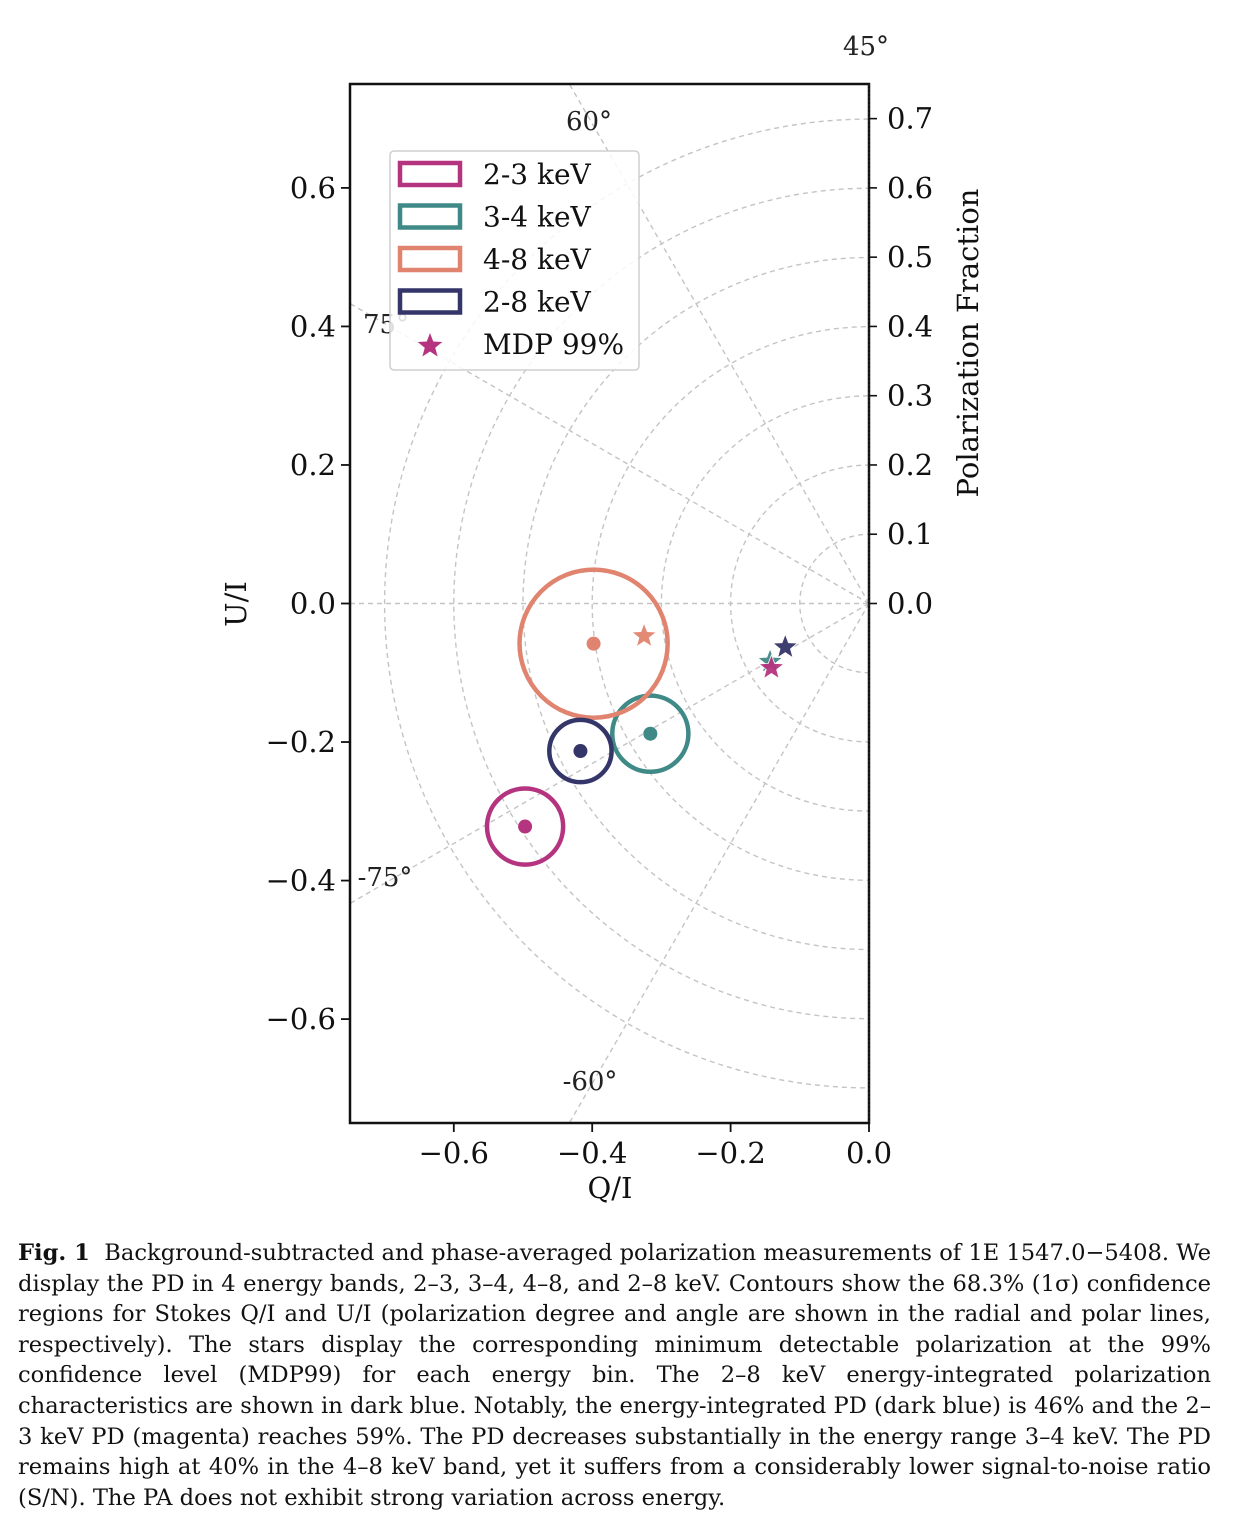  Describe the element at coordinates (537, 259) in the screenshot. I see `legend-label-2: 4-8 keV` at that location.